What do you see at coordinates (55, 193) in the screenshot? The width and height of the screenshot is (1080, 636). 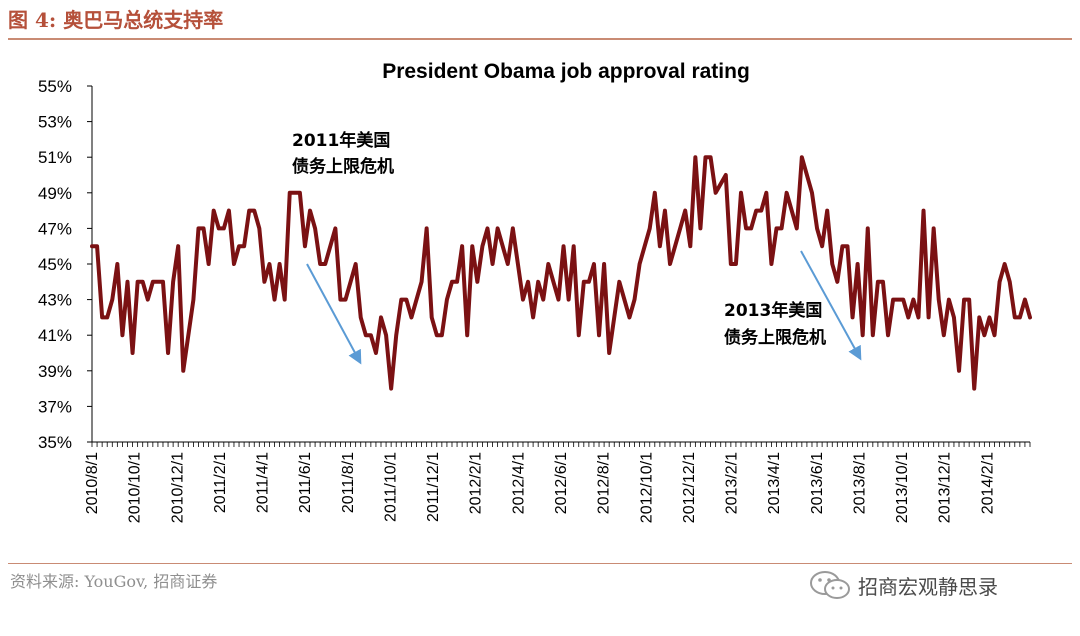 I see `y-tick-label: 49%` at bounding box center [55, 193].